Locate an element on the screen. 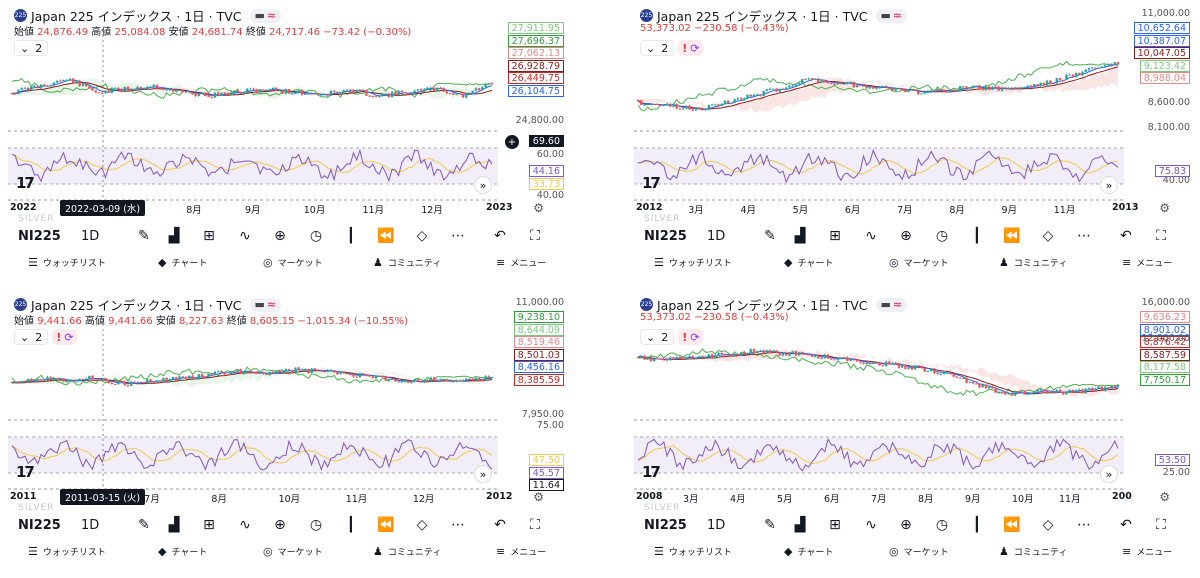 This screenshot has height=578, width=1200. indicator-controls: ⌄ 2 is located at coordinates (31, 48).